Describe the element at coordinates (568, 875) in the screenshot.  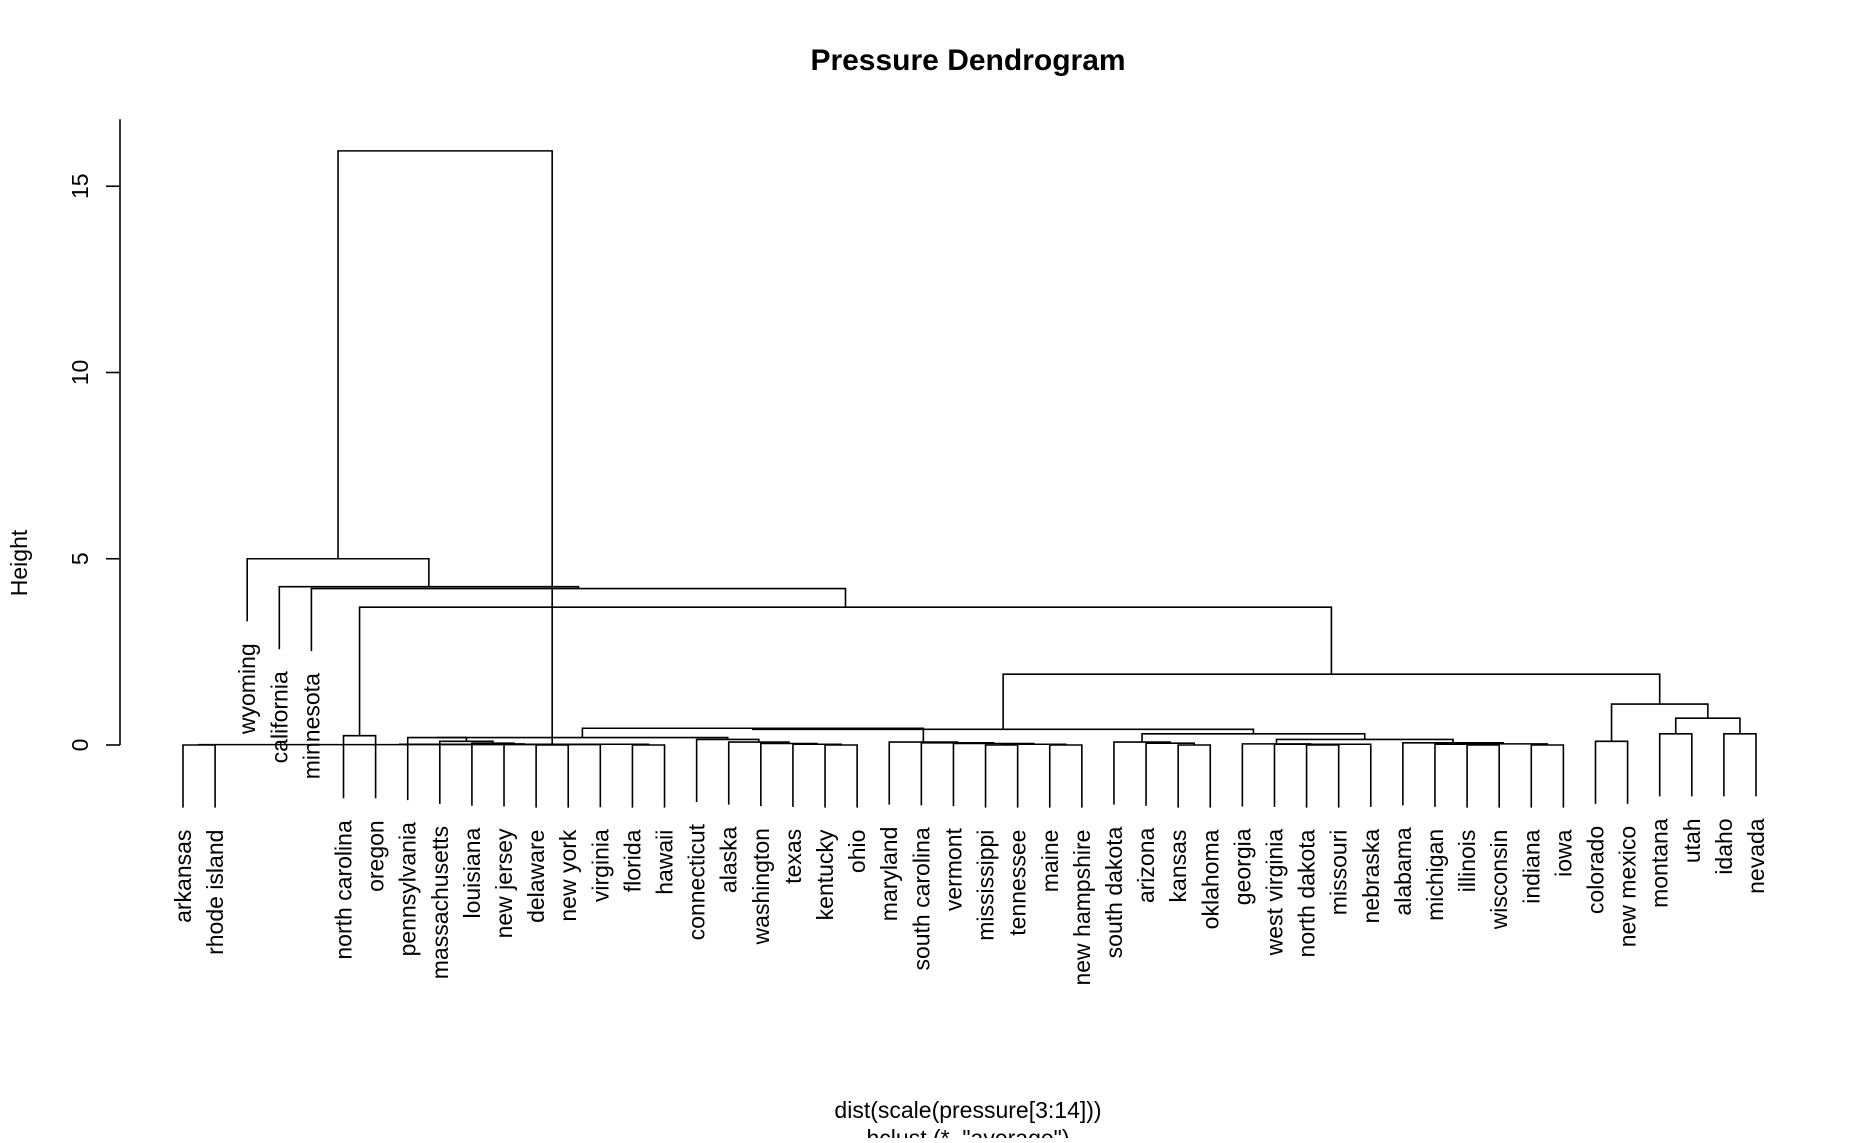
I see `leaf-label: new york` at that location.